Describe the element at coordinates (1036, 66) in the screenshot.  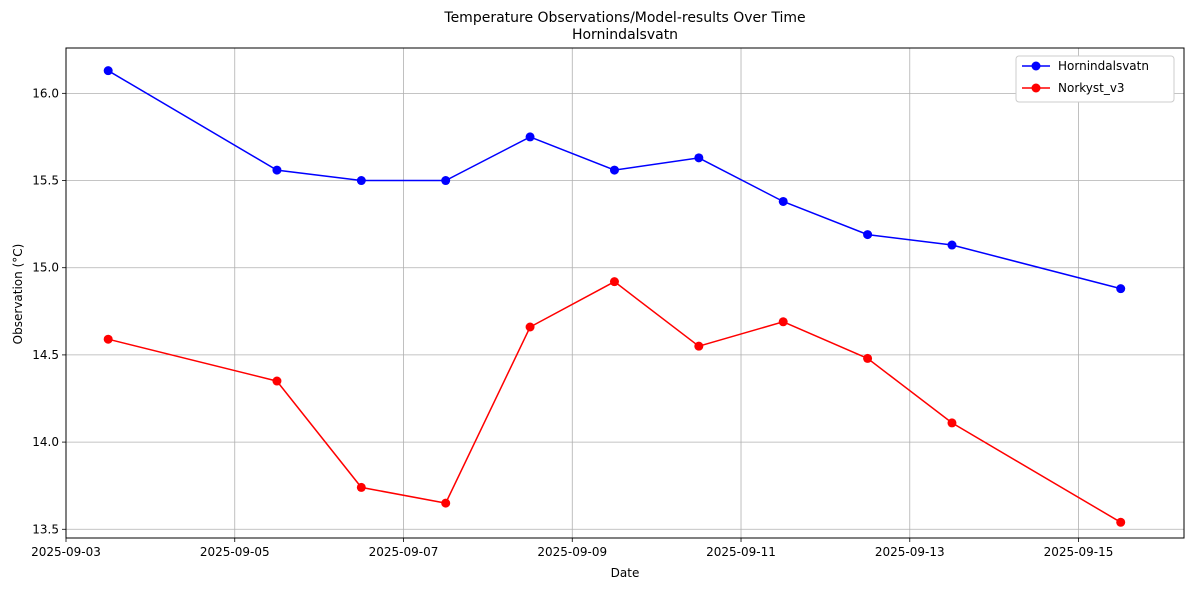
I see `legend-marker-hornindalsvatn` at that location.